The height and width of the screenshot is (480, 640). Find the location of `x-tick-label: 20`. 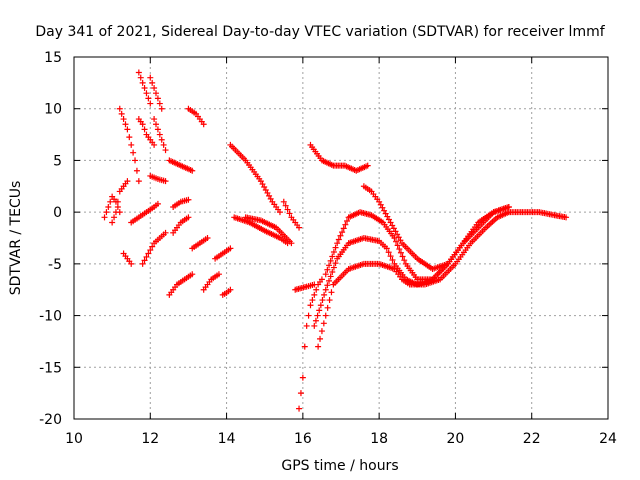

x-tick-label: 20 is located at coordinates (456, 439).